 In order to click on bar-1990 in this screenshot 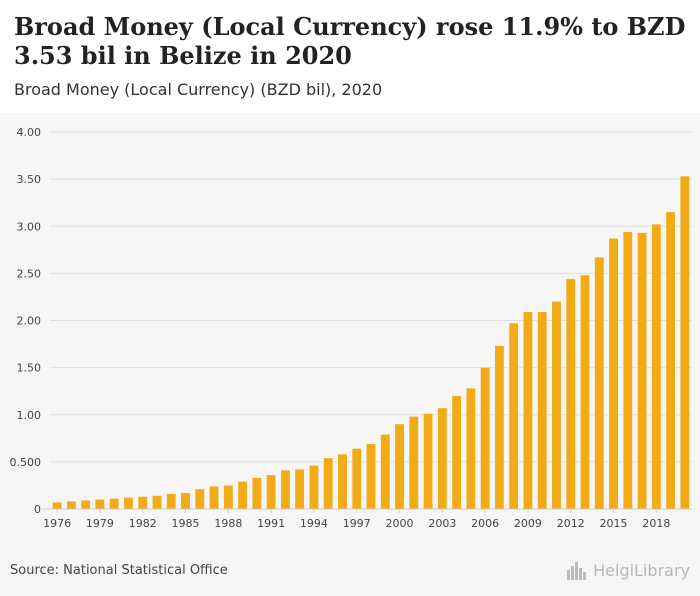, I will do `click(257, 493)`.